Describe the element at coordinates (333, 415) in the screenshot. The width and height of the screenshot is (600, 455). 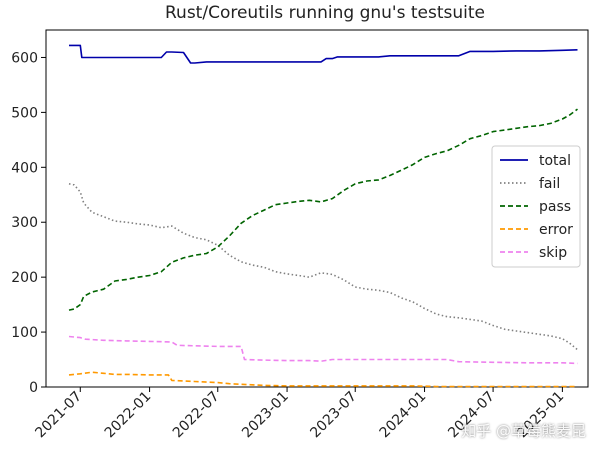
I see `x-tick-label: 2023-07` at that location.